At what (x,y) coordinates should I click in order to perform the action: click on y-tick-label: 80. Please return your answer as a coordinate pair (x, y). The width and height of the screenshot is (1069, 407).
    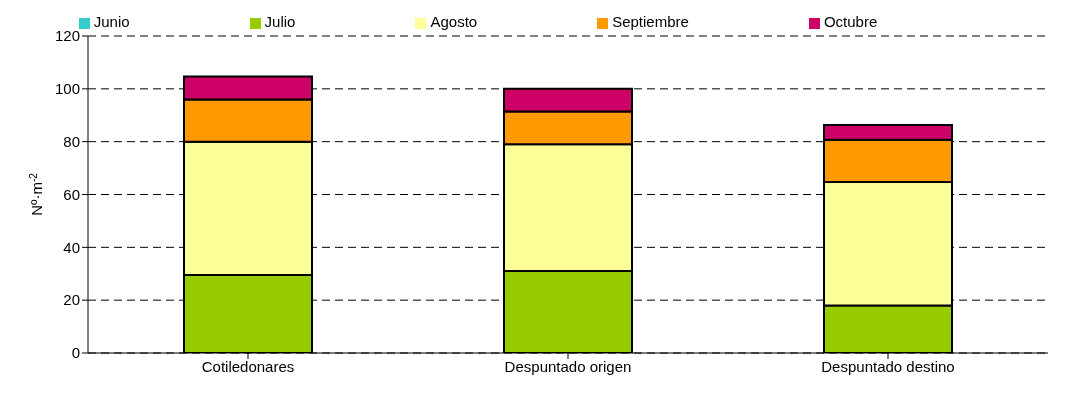
    Looking at the image, I should click on (71, 141).